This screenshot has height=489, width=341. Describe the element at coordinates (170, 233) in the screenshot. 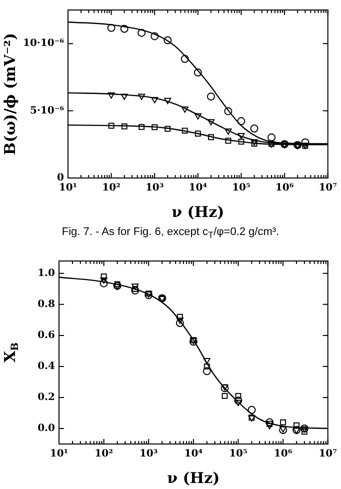

I see `caption: Fig. 7. - As for Fig. 6, except c$_{T}$/φ=0.2 g/cm³.` at that location.